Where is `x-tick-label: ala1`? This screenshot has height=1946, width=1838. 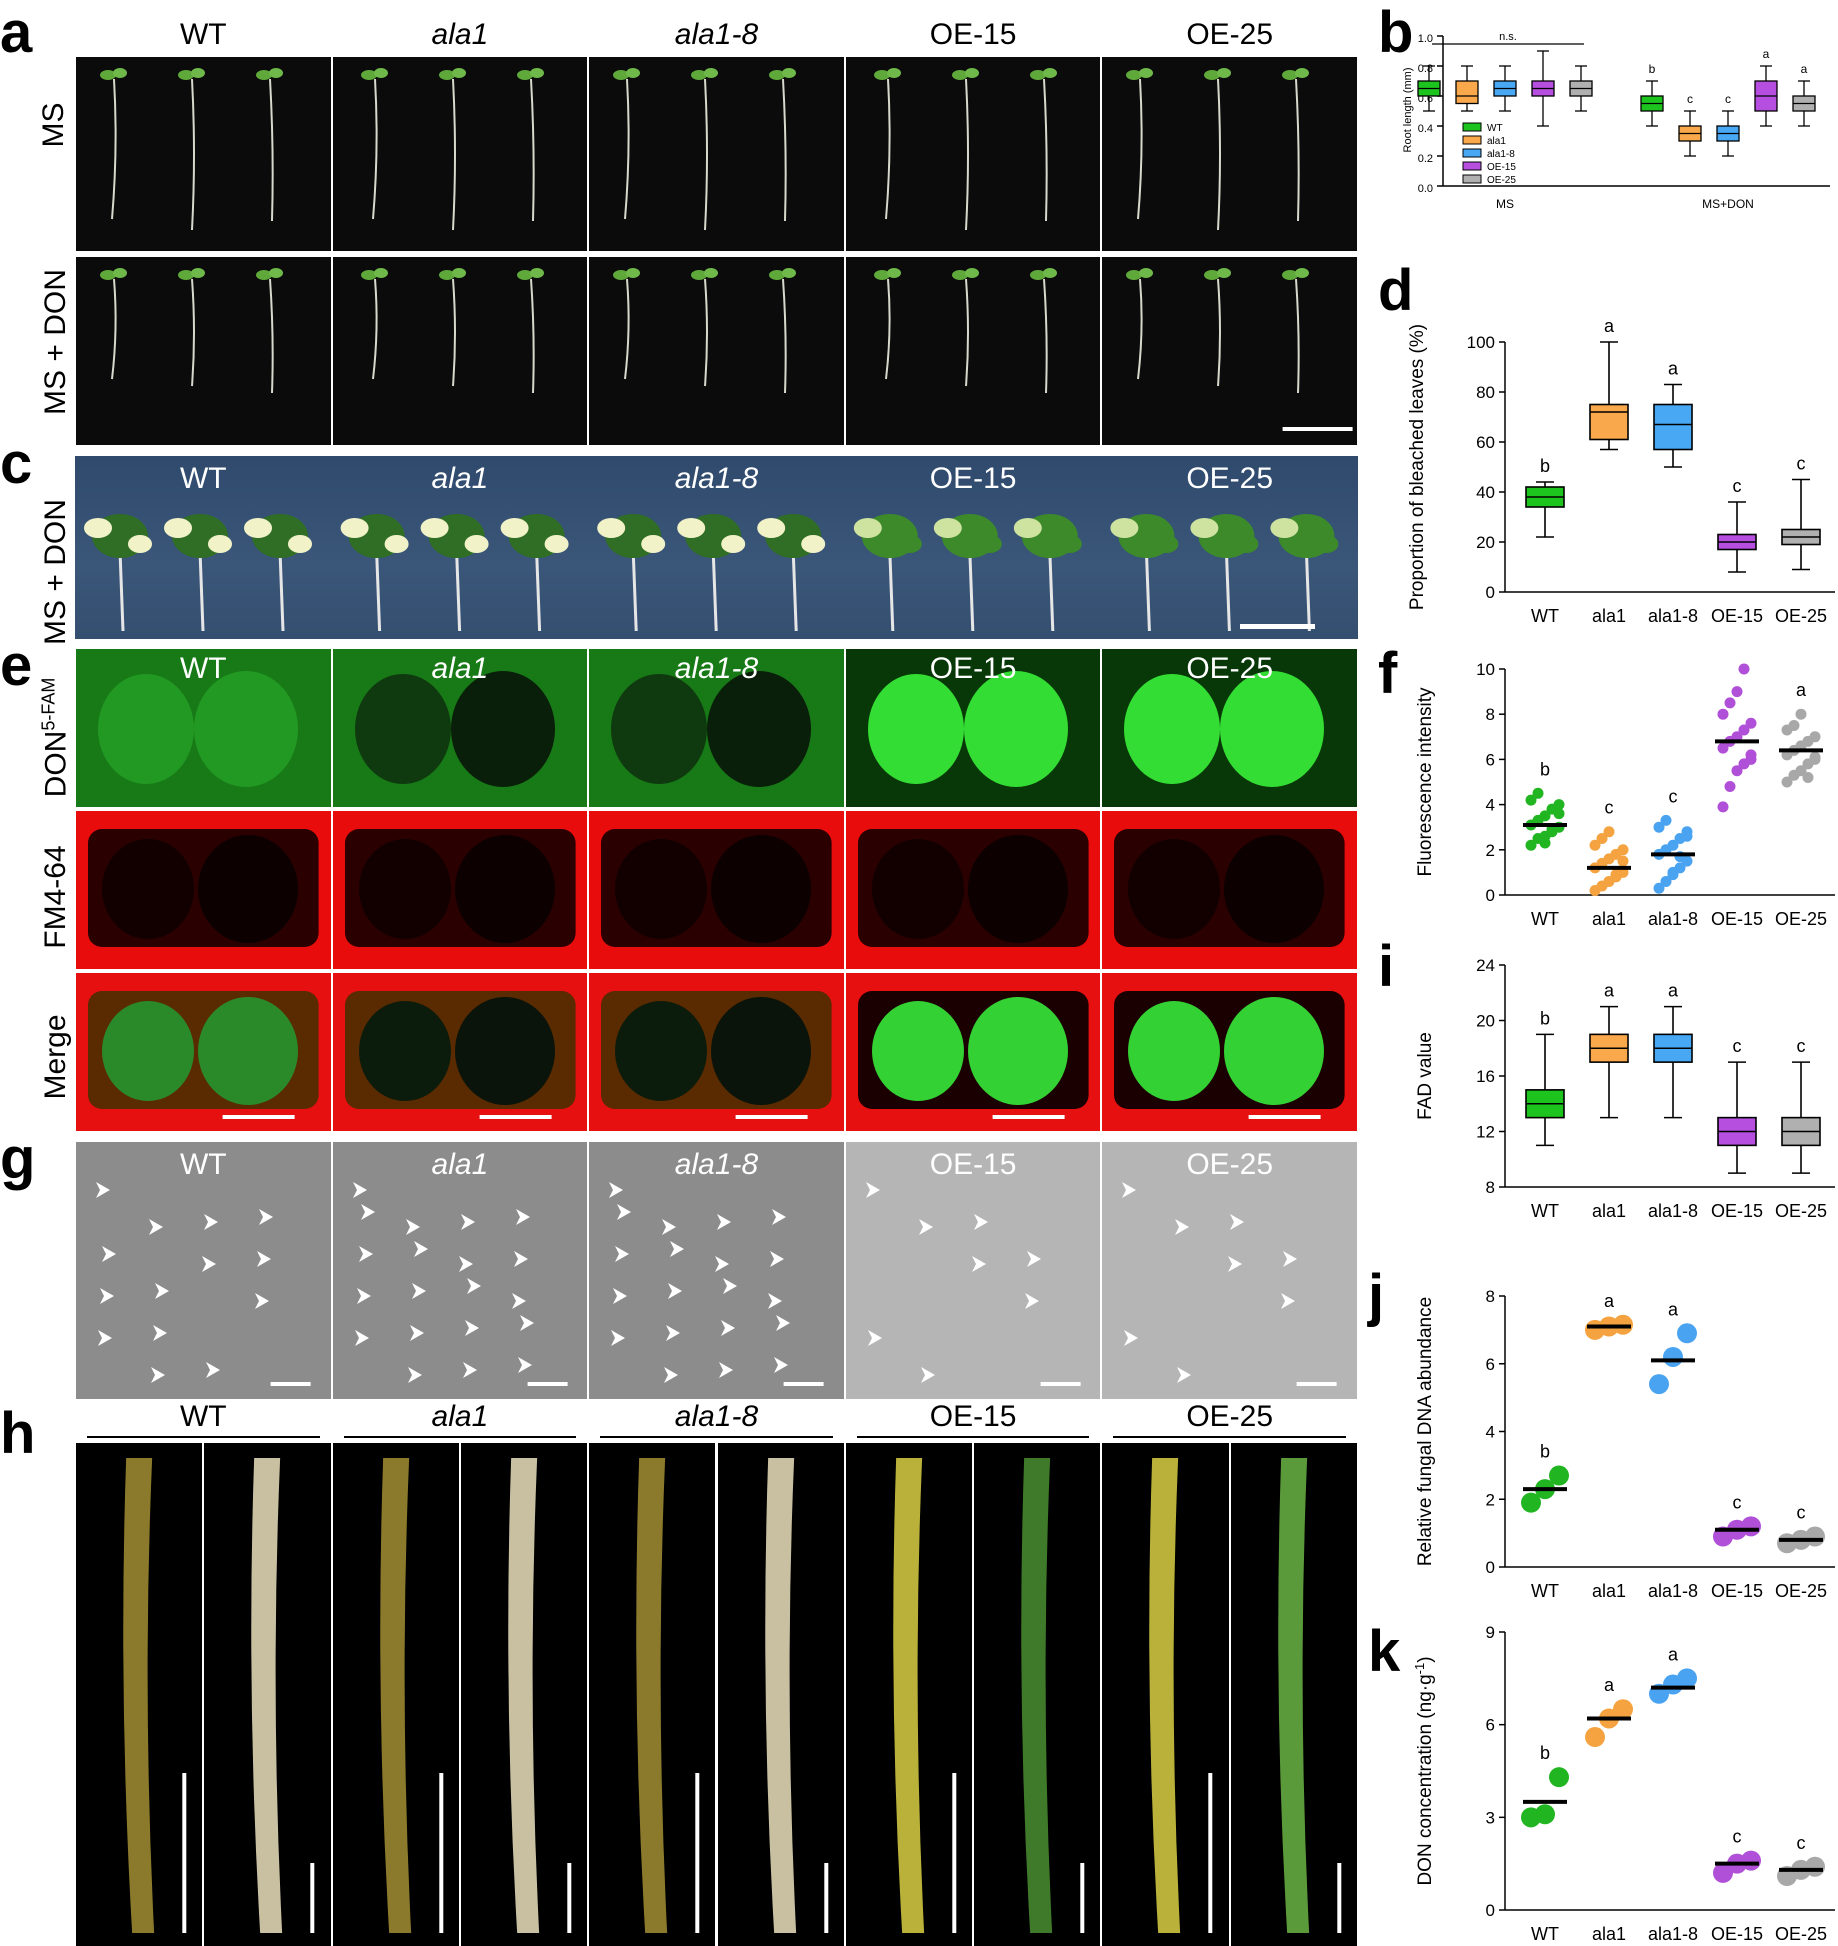 x-tick-label: ala1 is located at coordinates (1609, 919).